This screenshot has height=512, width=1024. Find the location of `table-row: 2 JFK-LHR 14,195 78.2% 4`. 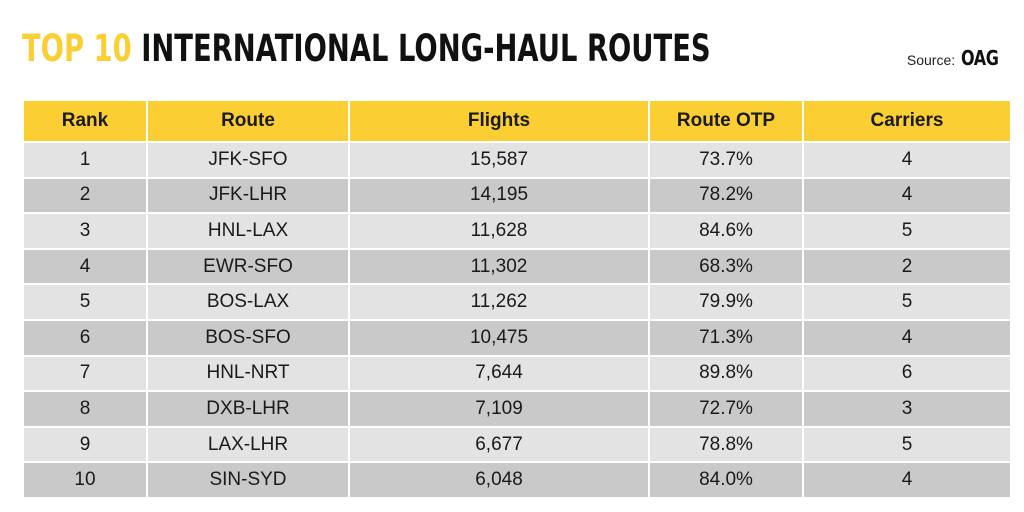

table-row: 2 JFK-LHR 14,195 78.2% 4 is located at coordinates (517, 195).